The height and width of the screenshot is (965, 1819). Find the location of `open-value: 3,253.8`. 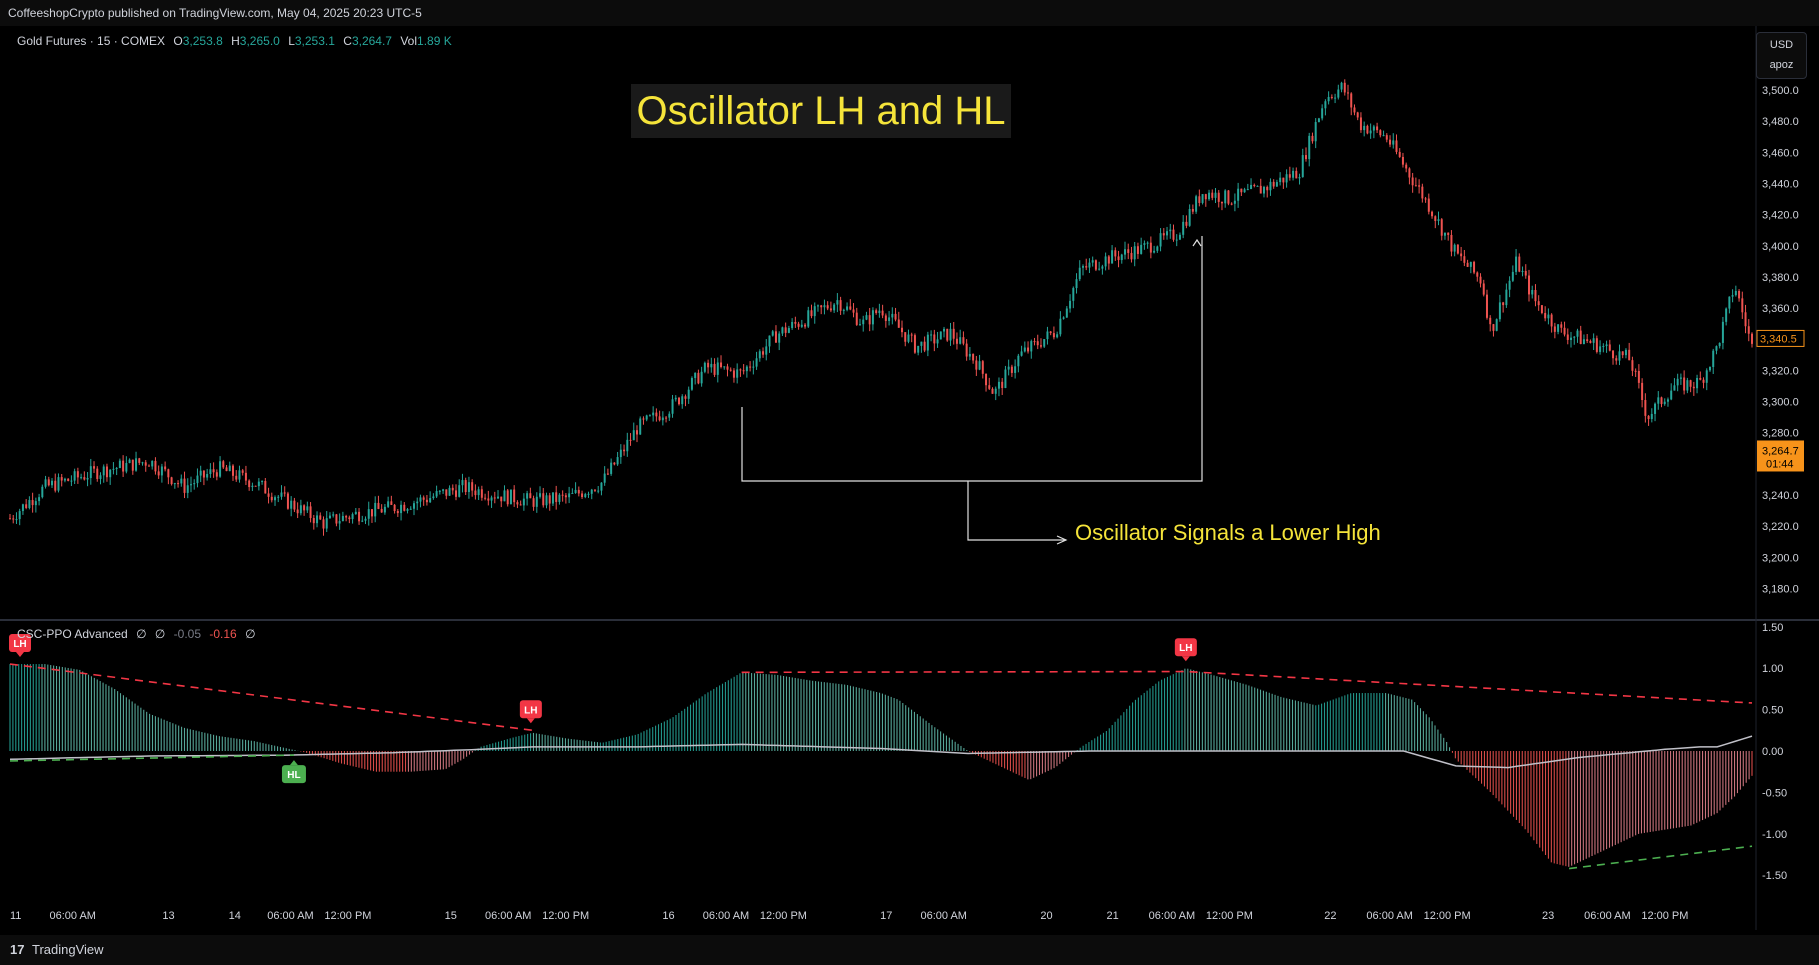

open-value: 3,253.8 is located at coordinates (202, 41).